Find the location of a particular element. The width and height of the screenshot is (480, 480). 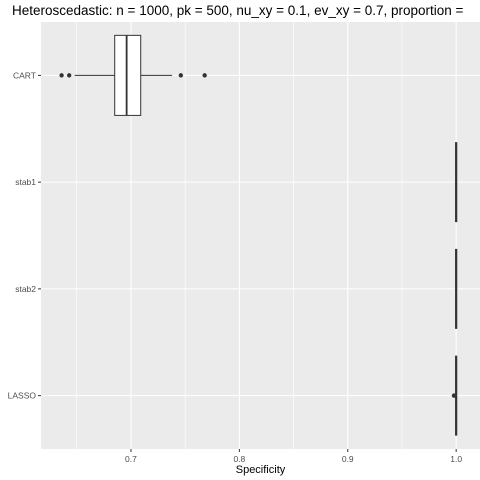

x-tick-label: 0.7 is located at coordinates (131, 459).